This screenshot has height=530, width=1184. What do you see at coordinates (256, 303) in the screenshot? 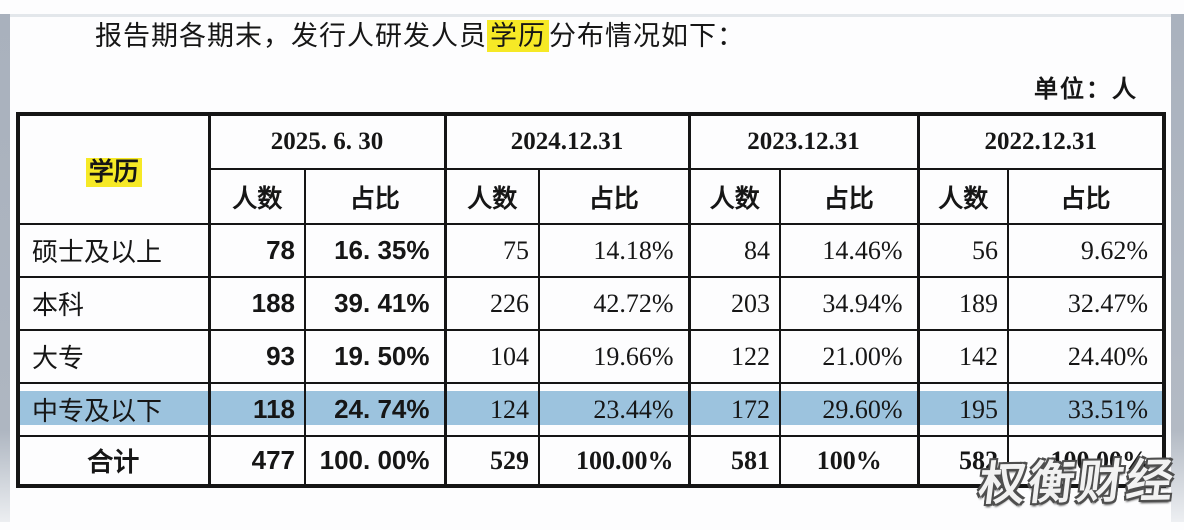
I see `cell-count: 188` at bounding box center [256, 303].